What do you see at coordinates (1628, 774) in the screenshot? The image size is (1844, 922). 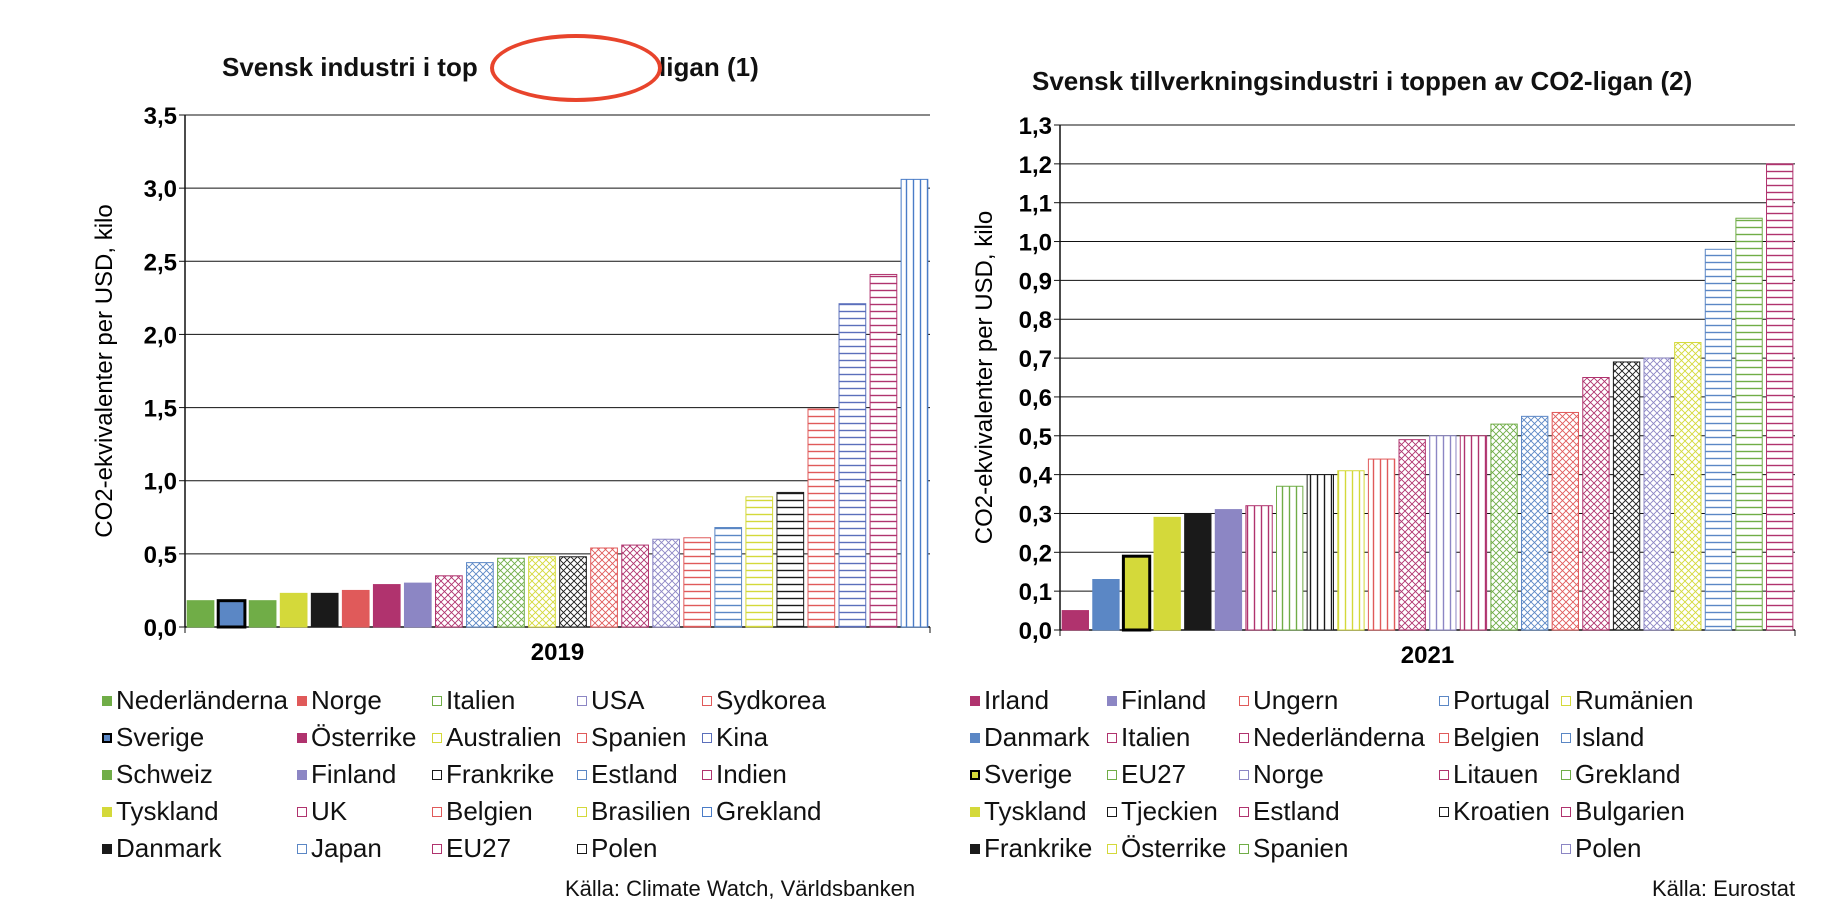 I see `legend-label: Grekland` at bounding box center [1628, 774].